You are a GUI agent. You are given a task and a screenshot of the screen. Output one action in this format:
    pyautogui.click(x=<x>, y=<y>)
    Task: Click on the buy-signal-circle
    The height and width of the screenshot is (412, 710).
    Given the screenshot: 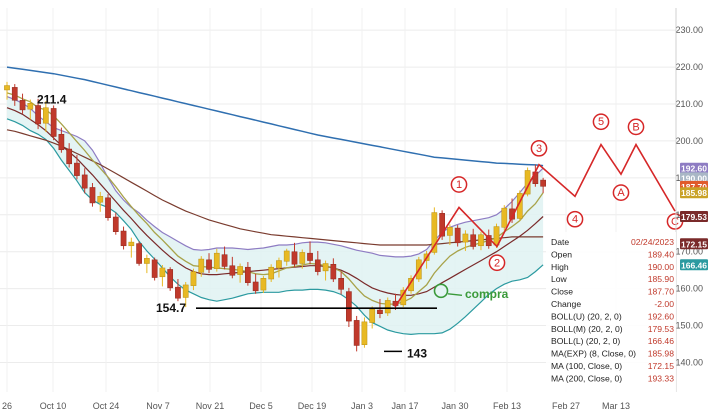 What is the action you would take?
    pyautogui.click(x=441, y=291)
    